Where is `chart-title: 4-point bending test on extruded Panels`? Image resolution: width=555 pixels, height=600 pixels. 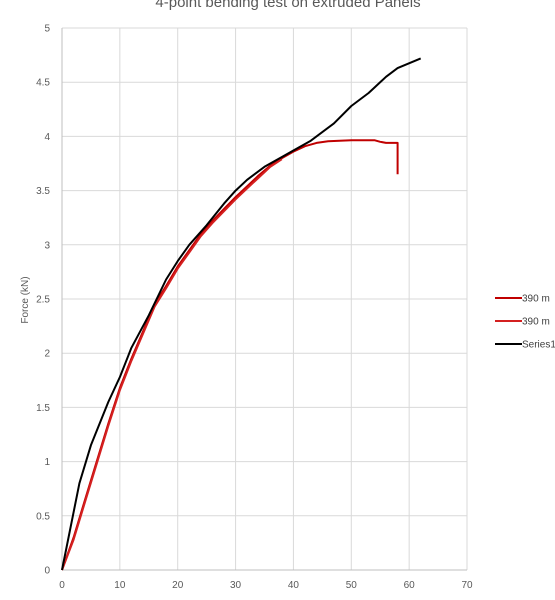 chart-title: 4-point bending test on extruded Panels is located at coordinates (287, 5).